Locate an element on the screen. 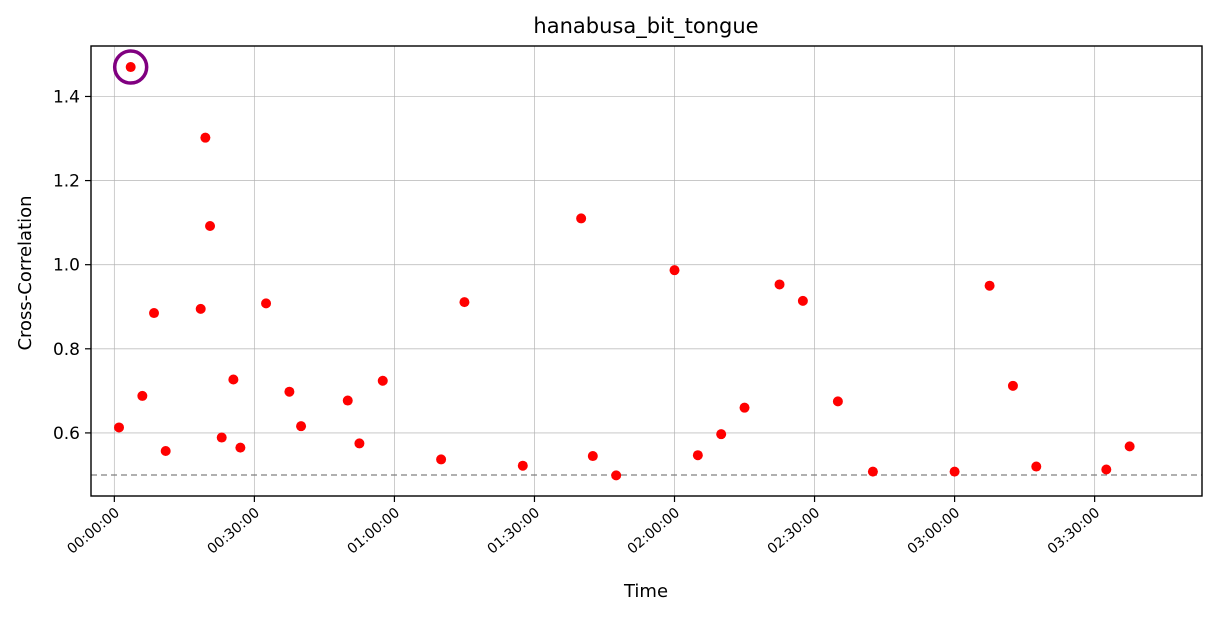 Image resolution: width=1217 pixels, height=617 pixels. x-tick-label: 03:30:00 is located at coordinates (1074, 531).